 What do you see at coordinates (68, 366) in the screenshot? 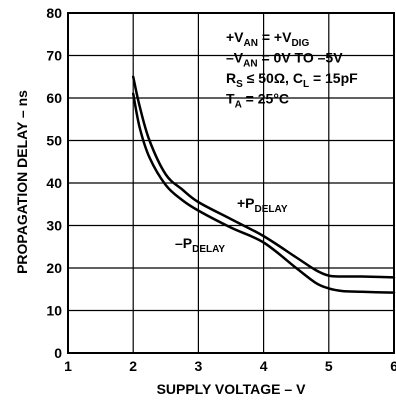
I see `x-tick-label: 1` at bounding box center [68, 366].